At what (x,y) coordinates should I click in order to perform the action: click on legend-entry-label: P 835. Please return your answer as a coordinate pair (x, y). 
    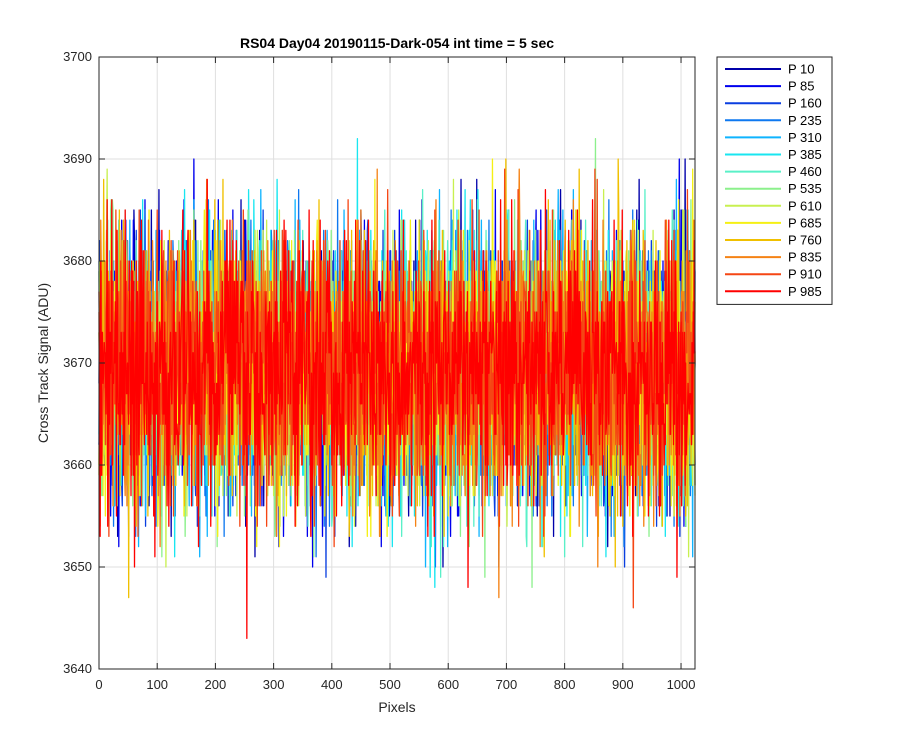
    Looking at the image, I should click on (805, 257).